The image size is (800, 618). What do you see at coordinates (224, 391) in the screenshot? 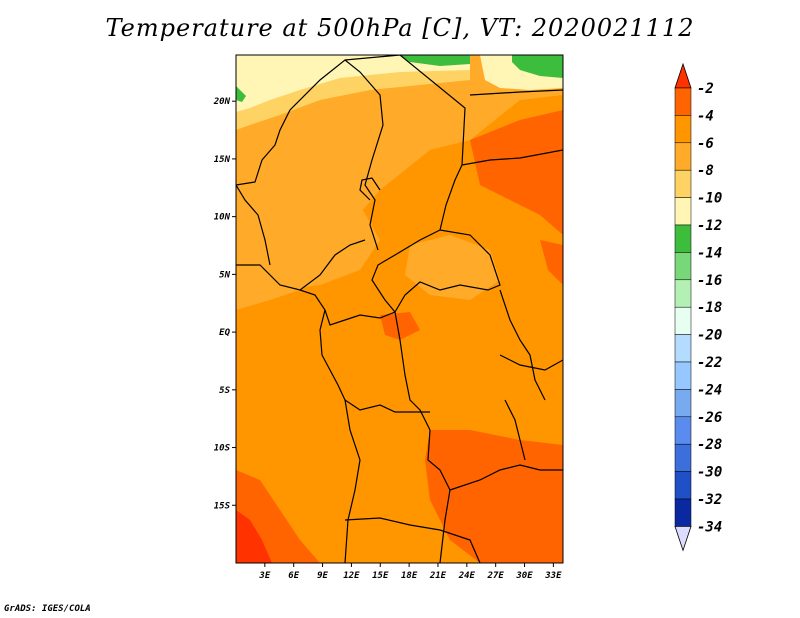
I see `lat-tick-label: 5S` at bounding box center [224, 391].